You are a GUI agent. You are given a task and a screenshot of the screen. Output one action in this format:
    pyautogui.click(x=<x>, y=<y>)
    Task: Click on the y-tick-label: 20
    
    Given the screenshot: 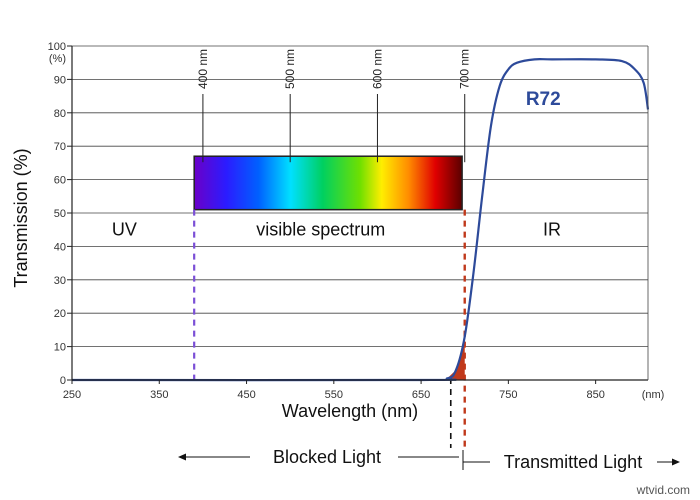 What is the action you would take?
    pyautogui.click(x=60, y=314)
    